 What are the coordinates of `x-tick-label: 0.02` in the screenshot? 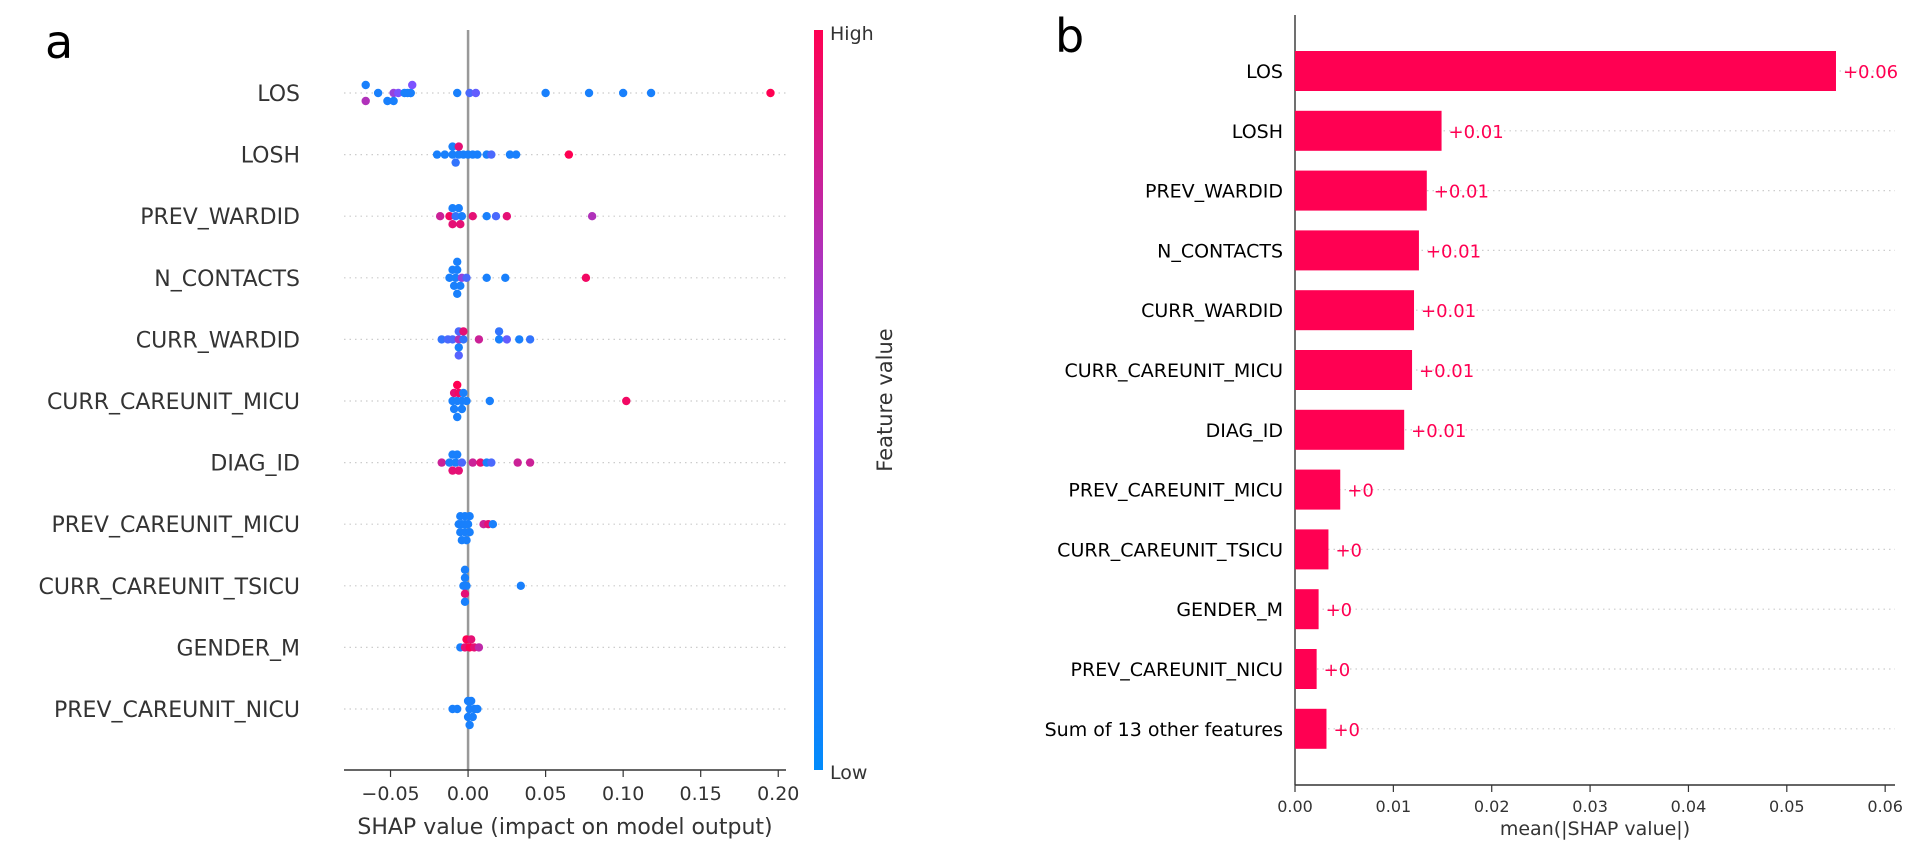 It's located at (1492, 806).